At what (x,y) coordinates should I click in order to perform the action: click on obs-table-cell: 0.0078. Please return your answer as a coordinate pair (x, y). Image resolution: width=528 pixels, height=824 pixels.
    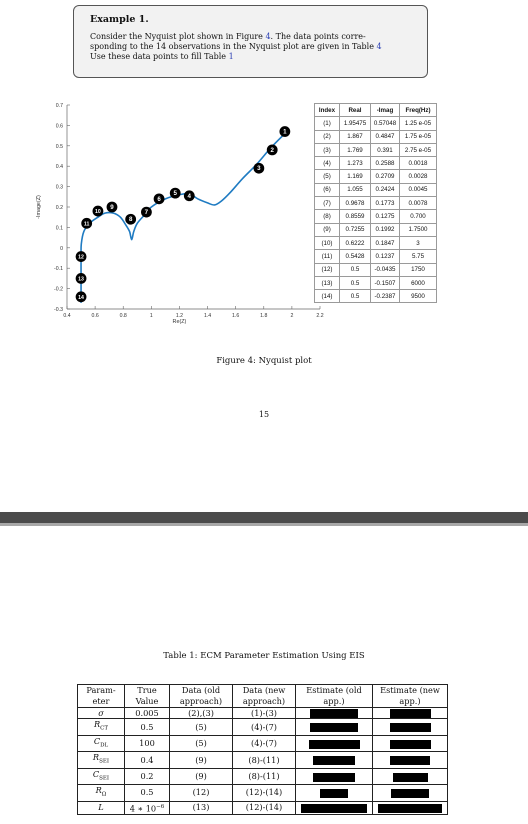
    Looking at the image, I should click on (418, 203).